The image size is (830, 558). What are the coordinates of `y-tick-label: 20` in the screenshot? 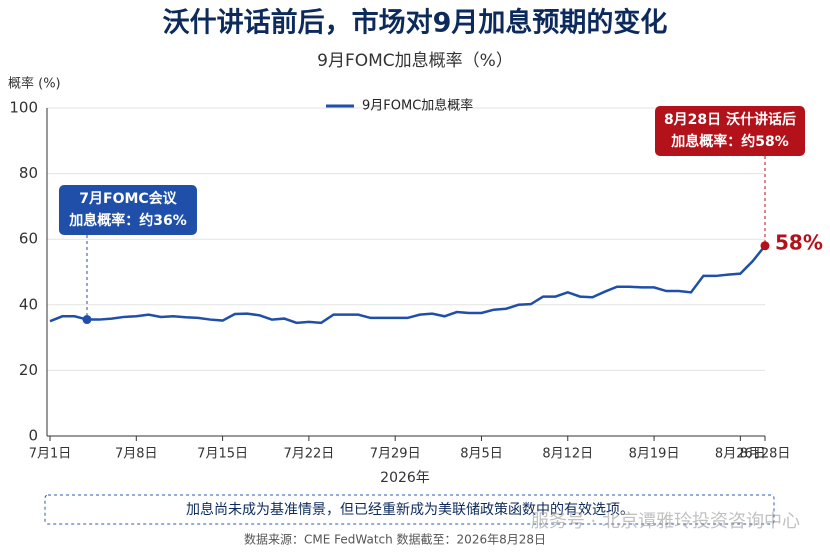 It's located at (28, 370).